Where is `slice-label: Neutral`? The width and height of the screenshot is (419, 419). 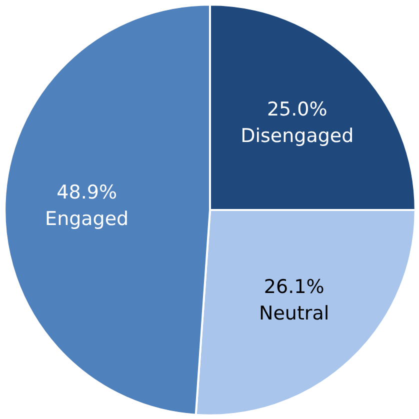 slice-label: Neutral is located at coordinates (294, 313).